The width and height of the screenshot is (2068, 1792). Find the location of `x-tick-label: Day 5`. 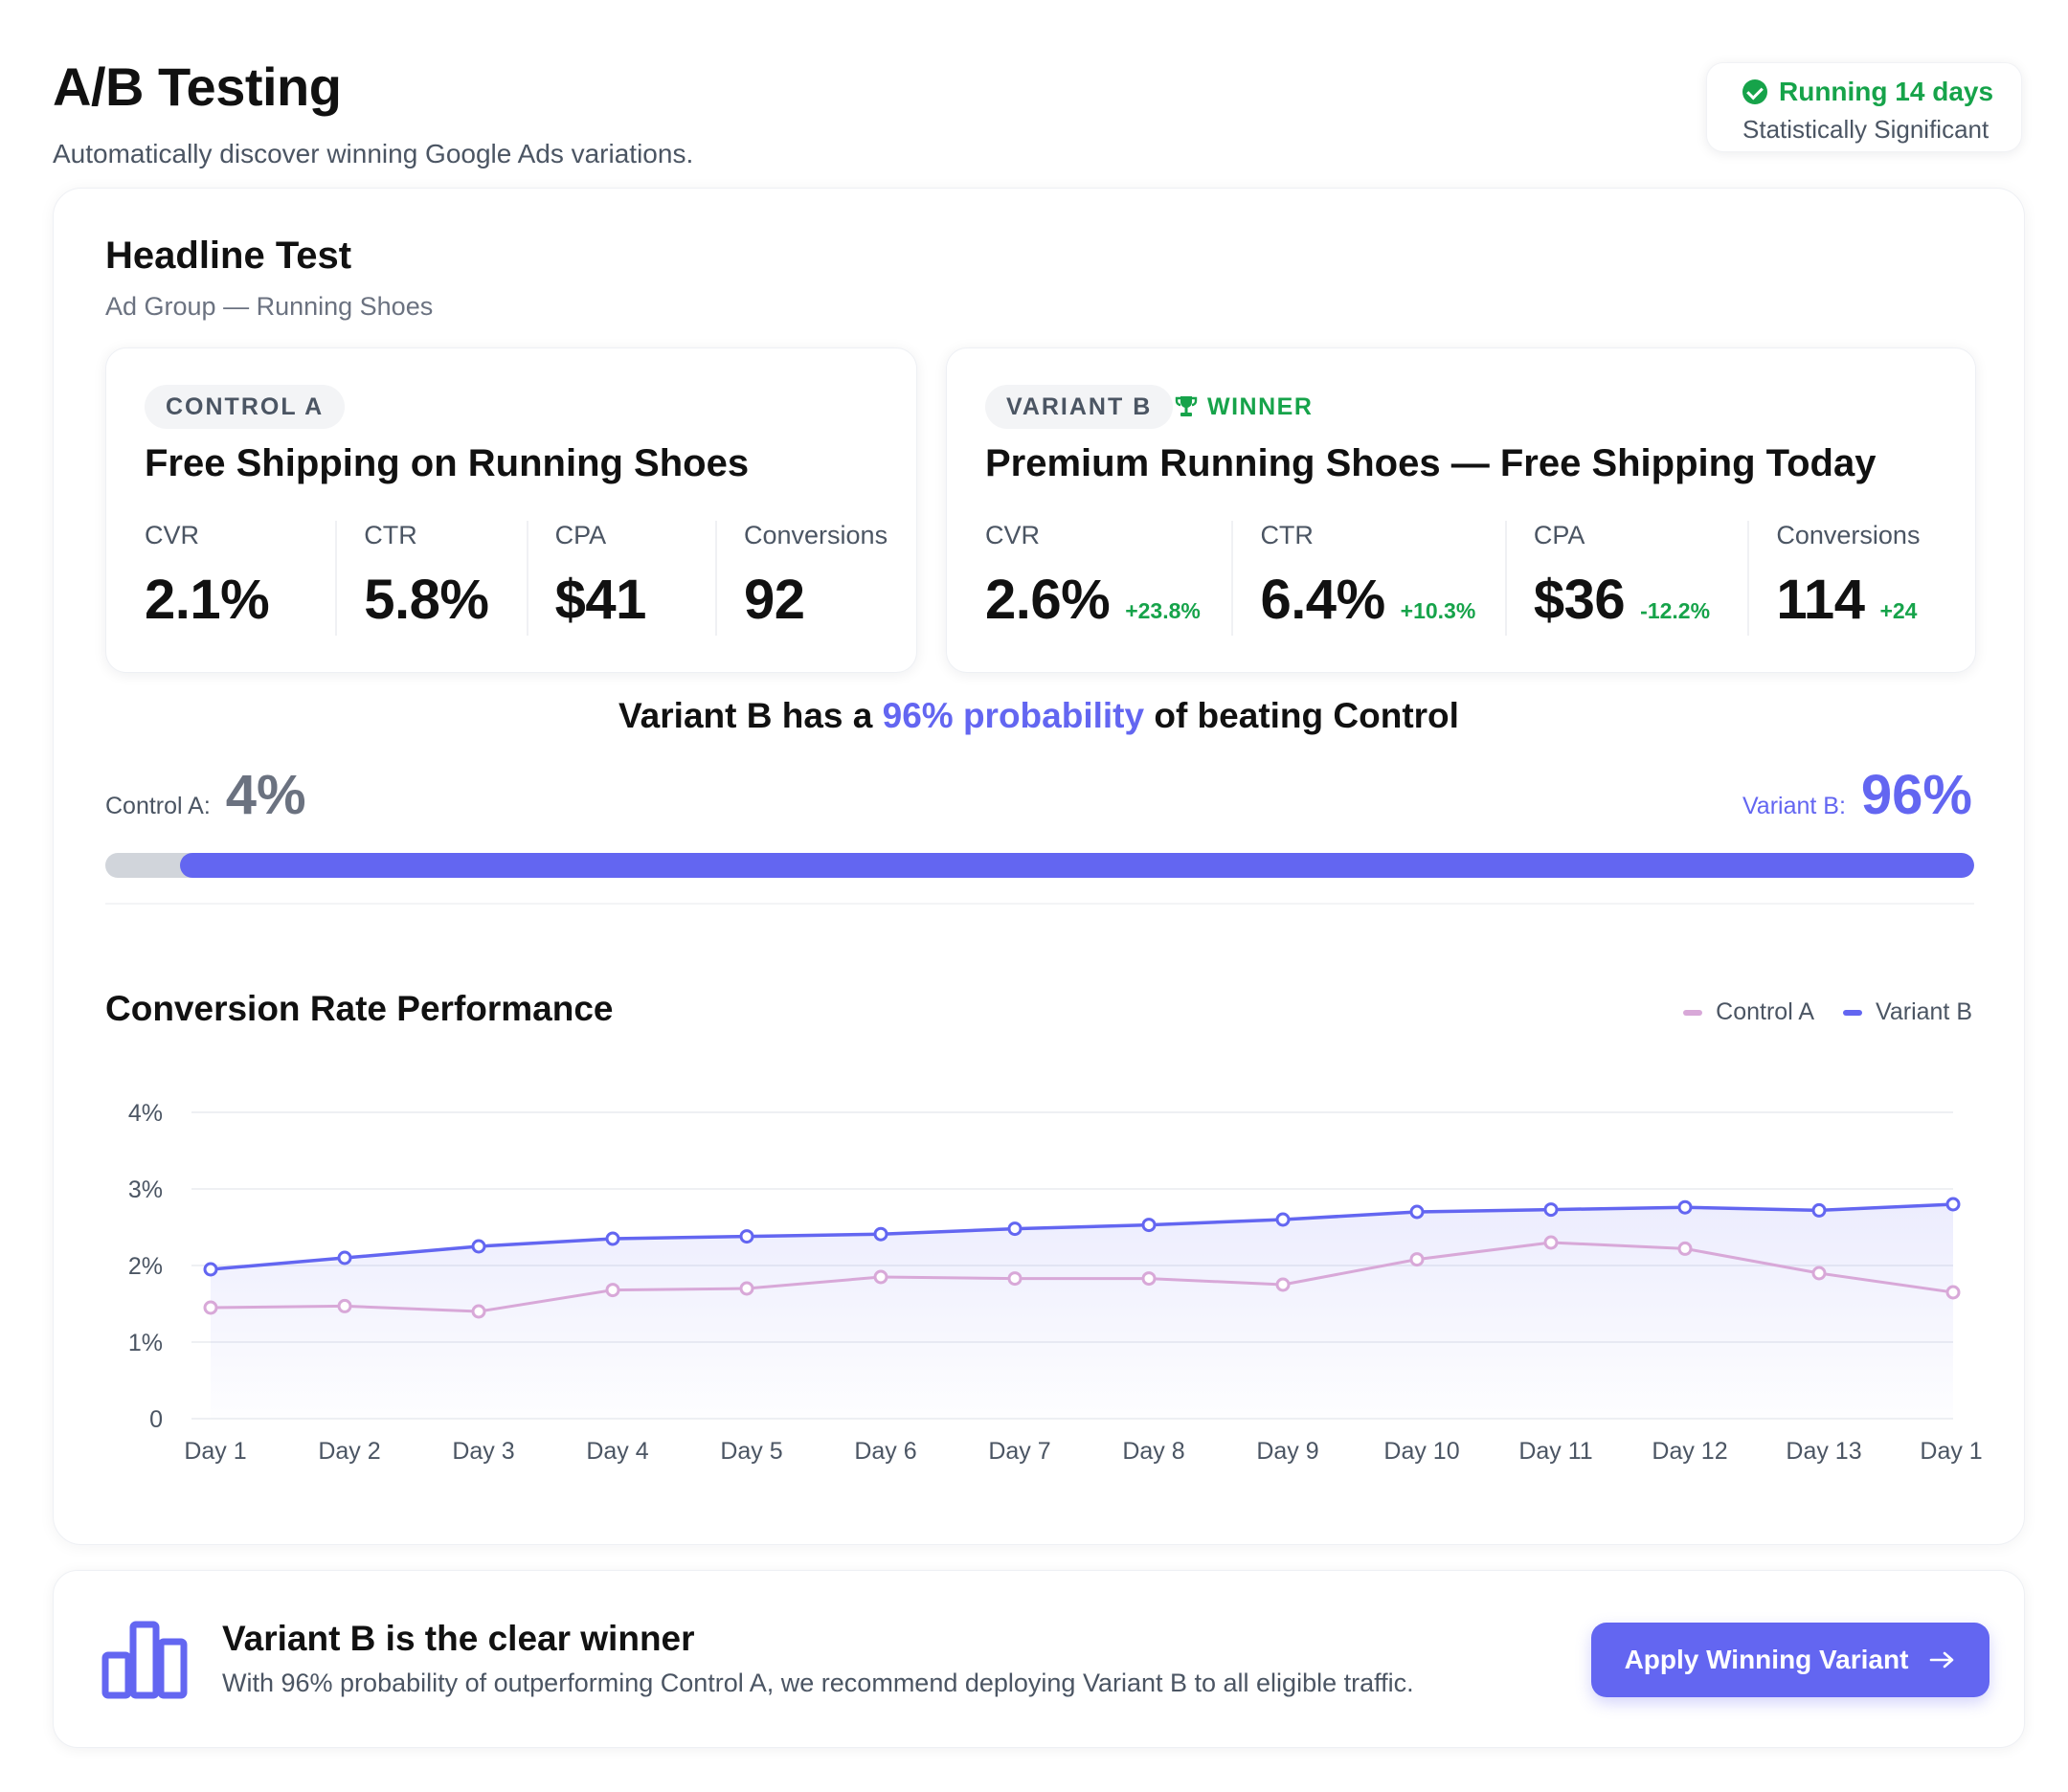

x-tick-label: Day 5 is located at coordinates (751, 1452).